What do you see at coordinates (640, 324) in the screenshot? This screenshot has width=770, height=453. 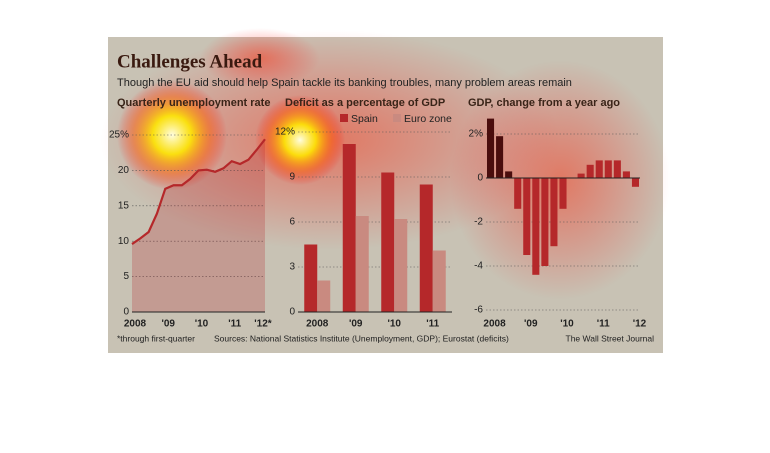 I see `x-tick-label: '12` at bounding box center [640, 324].